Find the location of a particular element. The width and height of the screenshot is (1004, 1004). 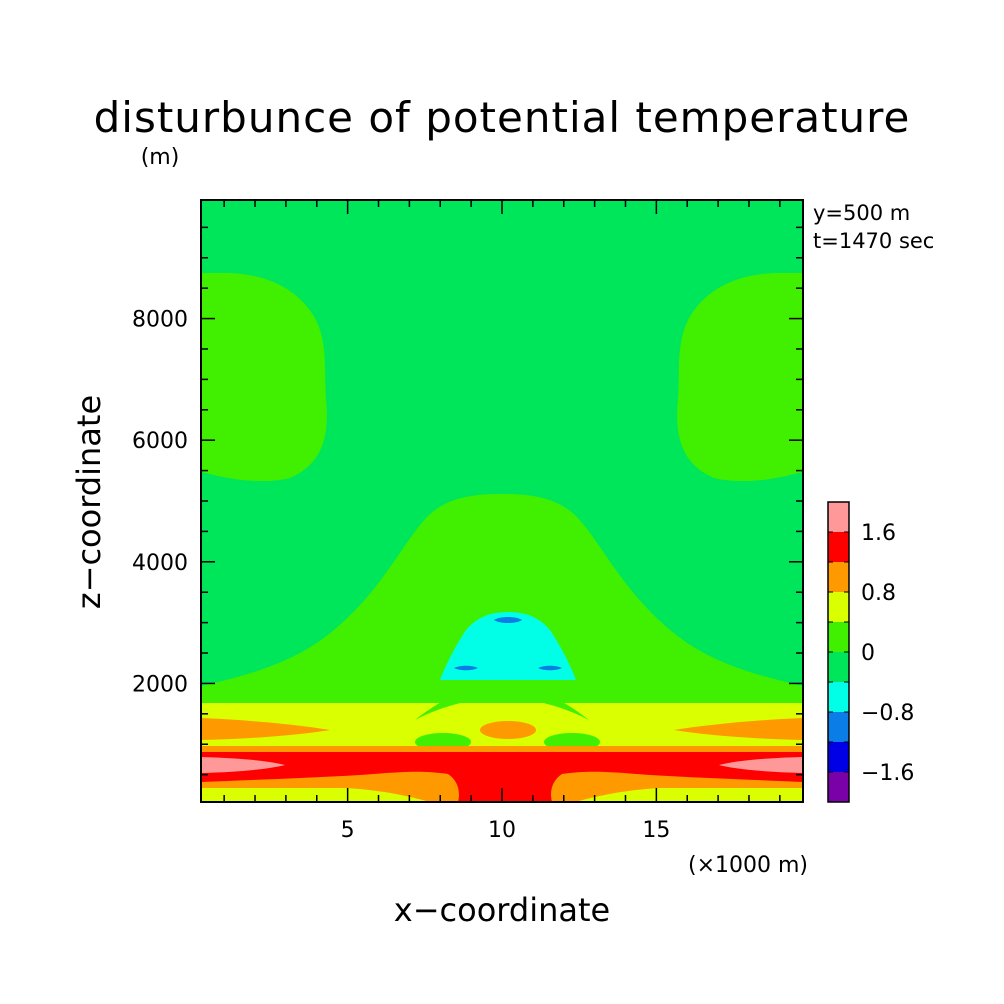

x-unit-label: (×1000 m) is located at coordinates (748, 865).